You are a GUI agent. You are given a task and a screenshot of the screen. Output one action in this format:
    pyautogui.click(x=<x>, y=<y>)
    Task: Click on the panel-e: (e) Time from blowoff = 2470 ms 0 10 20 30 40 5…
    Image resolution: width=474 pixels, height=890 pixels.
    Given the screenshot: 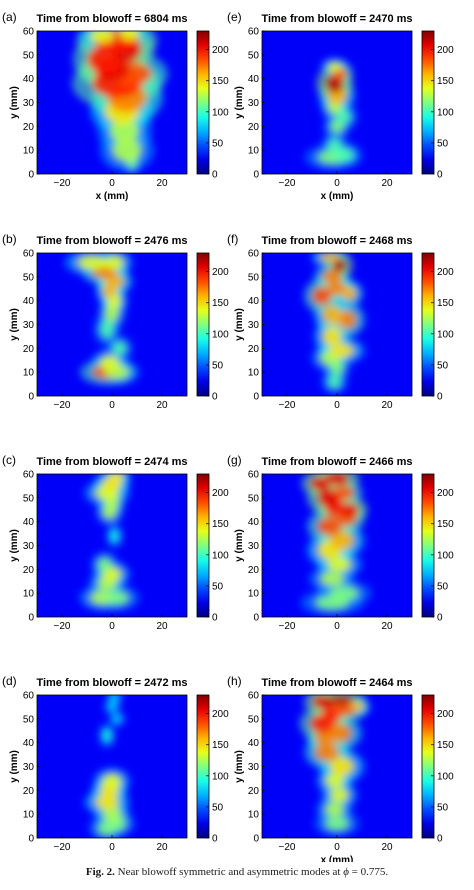 What is the action you would take?
    pyautogui.click(x=340, y=106)
    